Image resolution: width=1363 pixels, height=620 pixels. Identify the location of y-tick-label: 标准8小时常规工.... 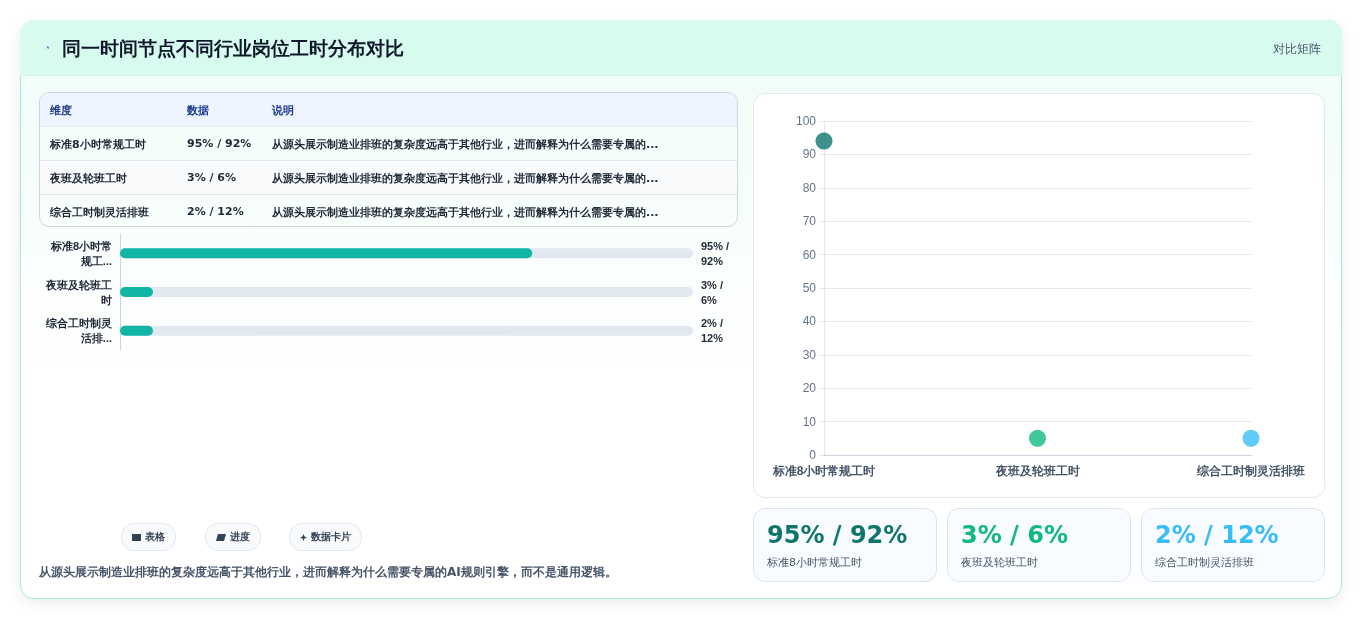
(80, 253).